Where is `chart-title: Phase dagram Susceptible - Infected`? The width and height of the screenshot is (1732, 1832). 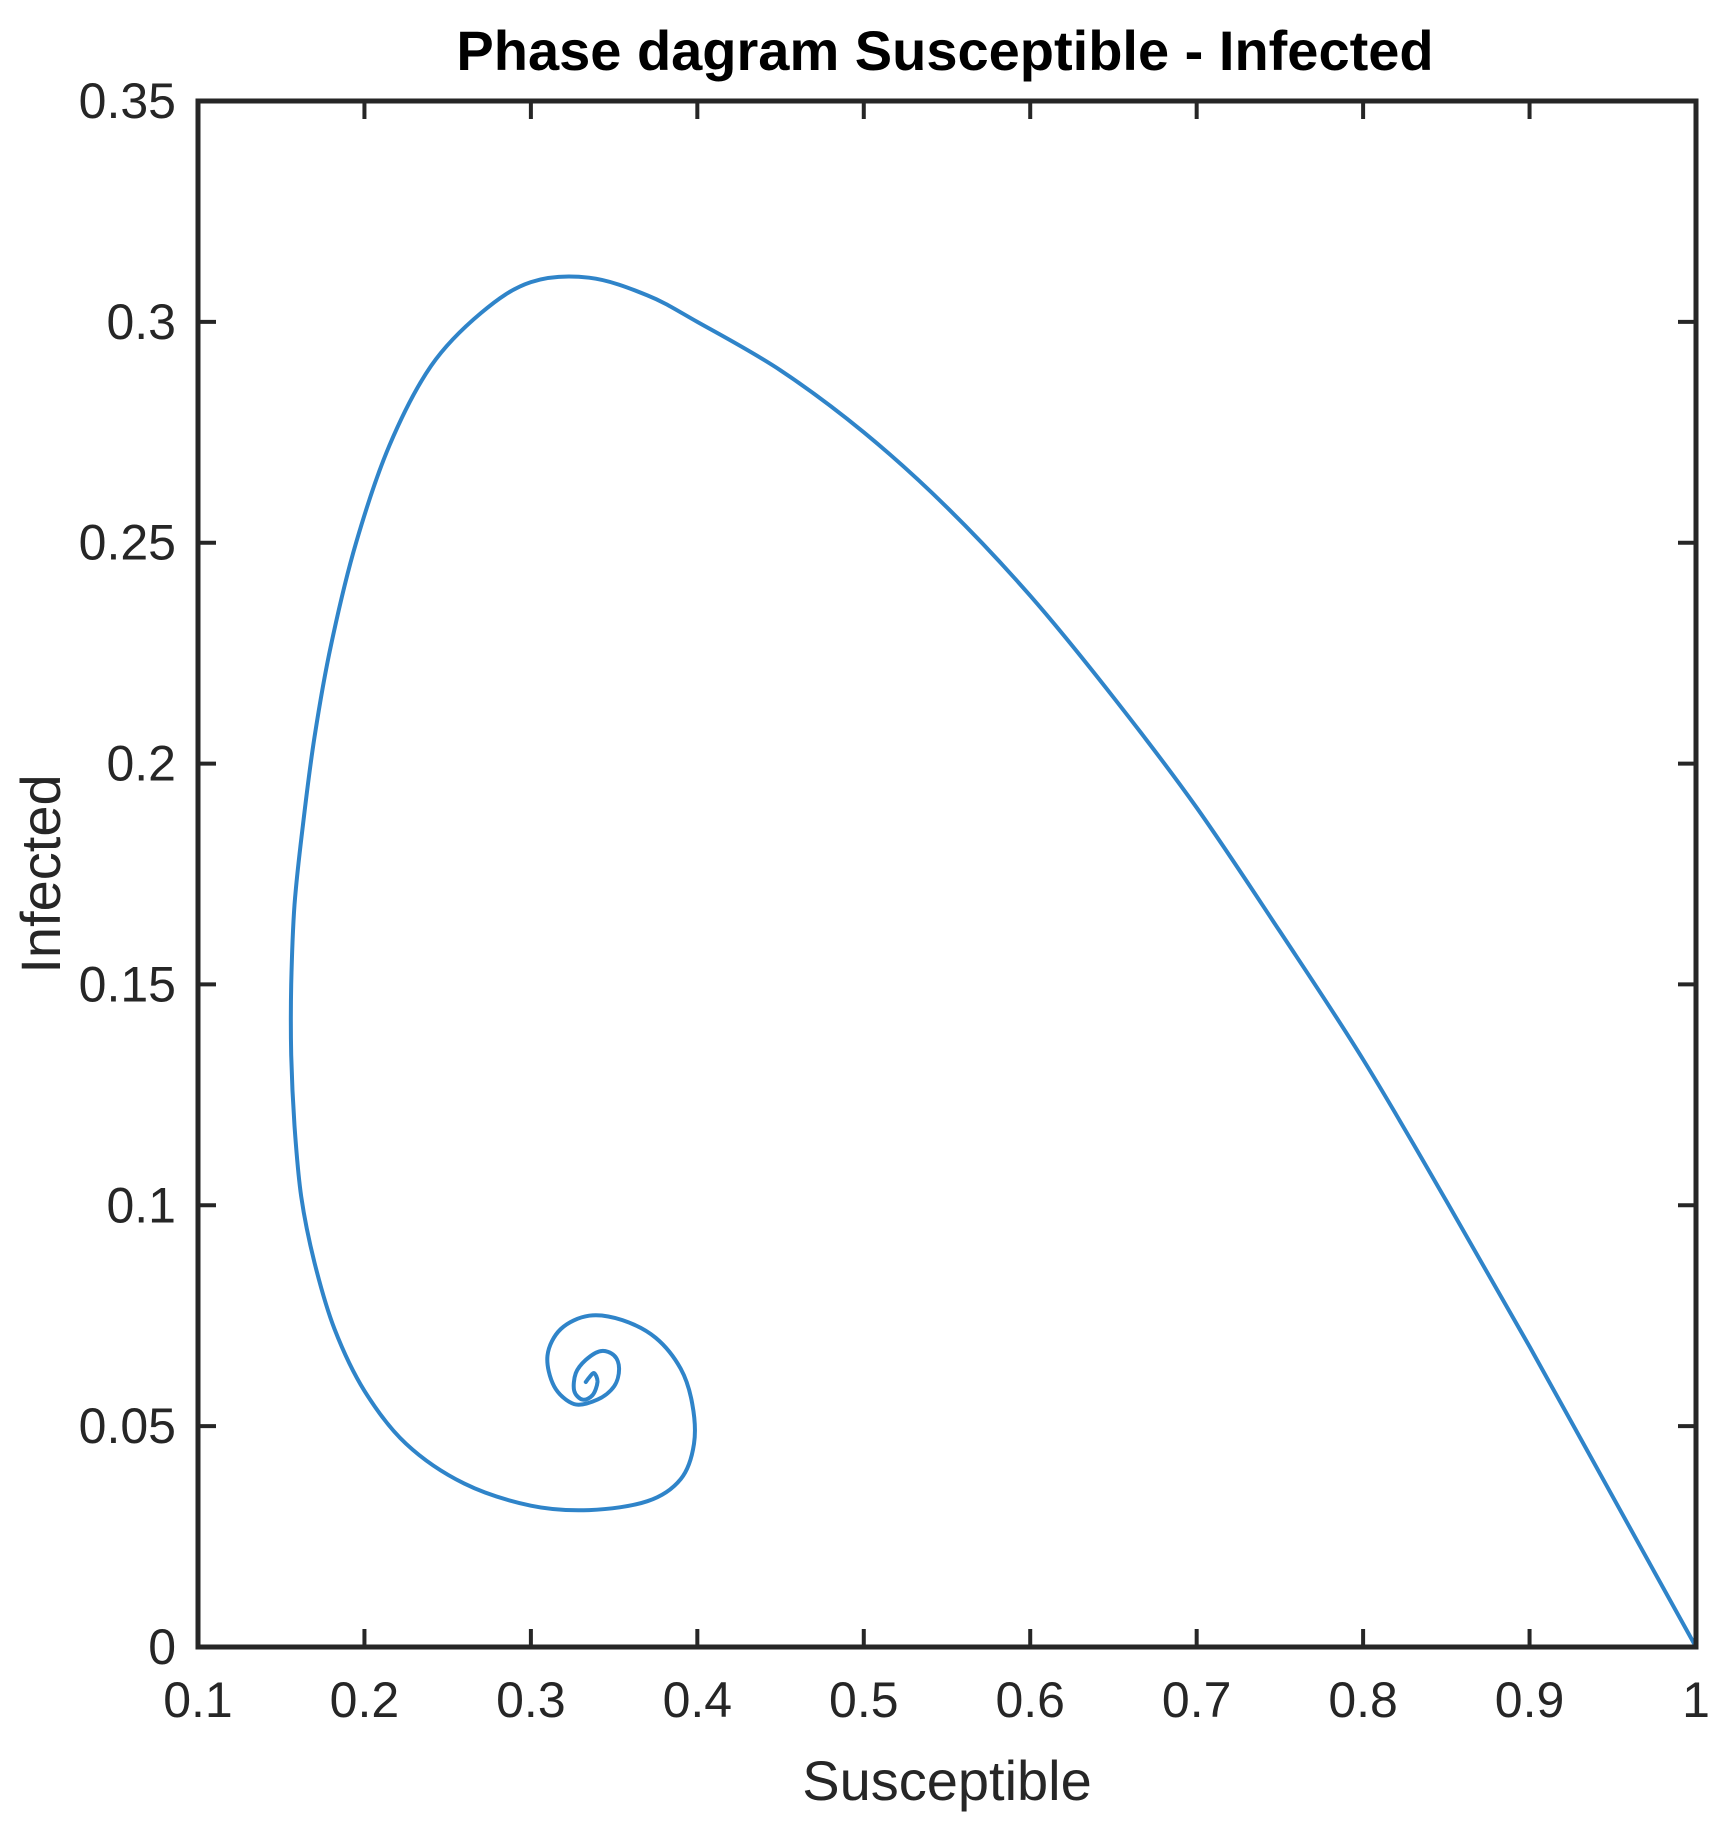
chart-title: Phase dagram Susceptible - Infected is located at coordinates (944, 50).